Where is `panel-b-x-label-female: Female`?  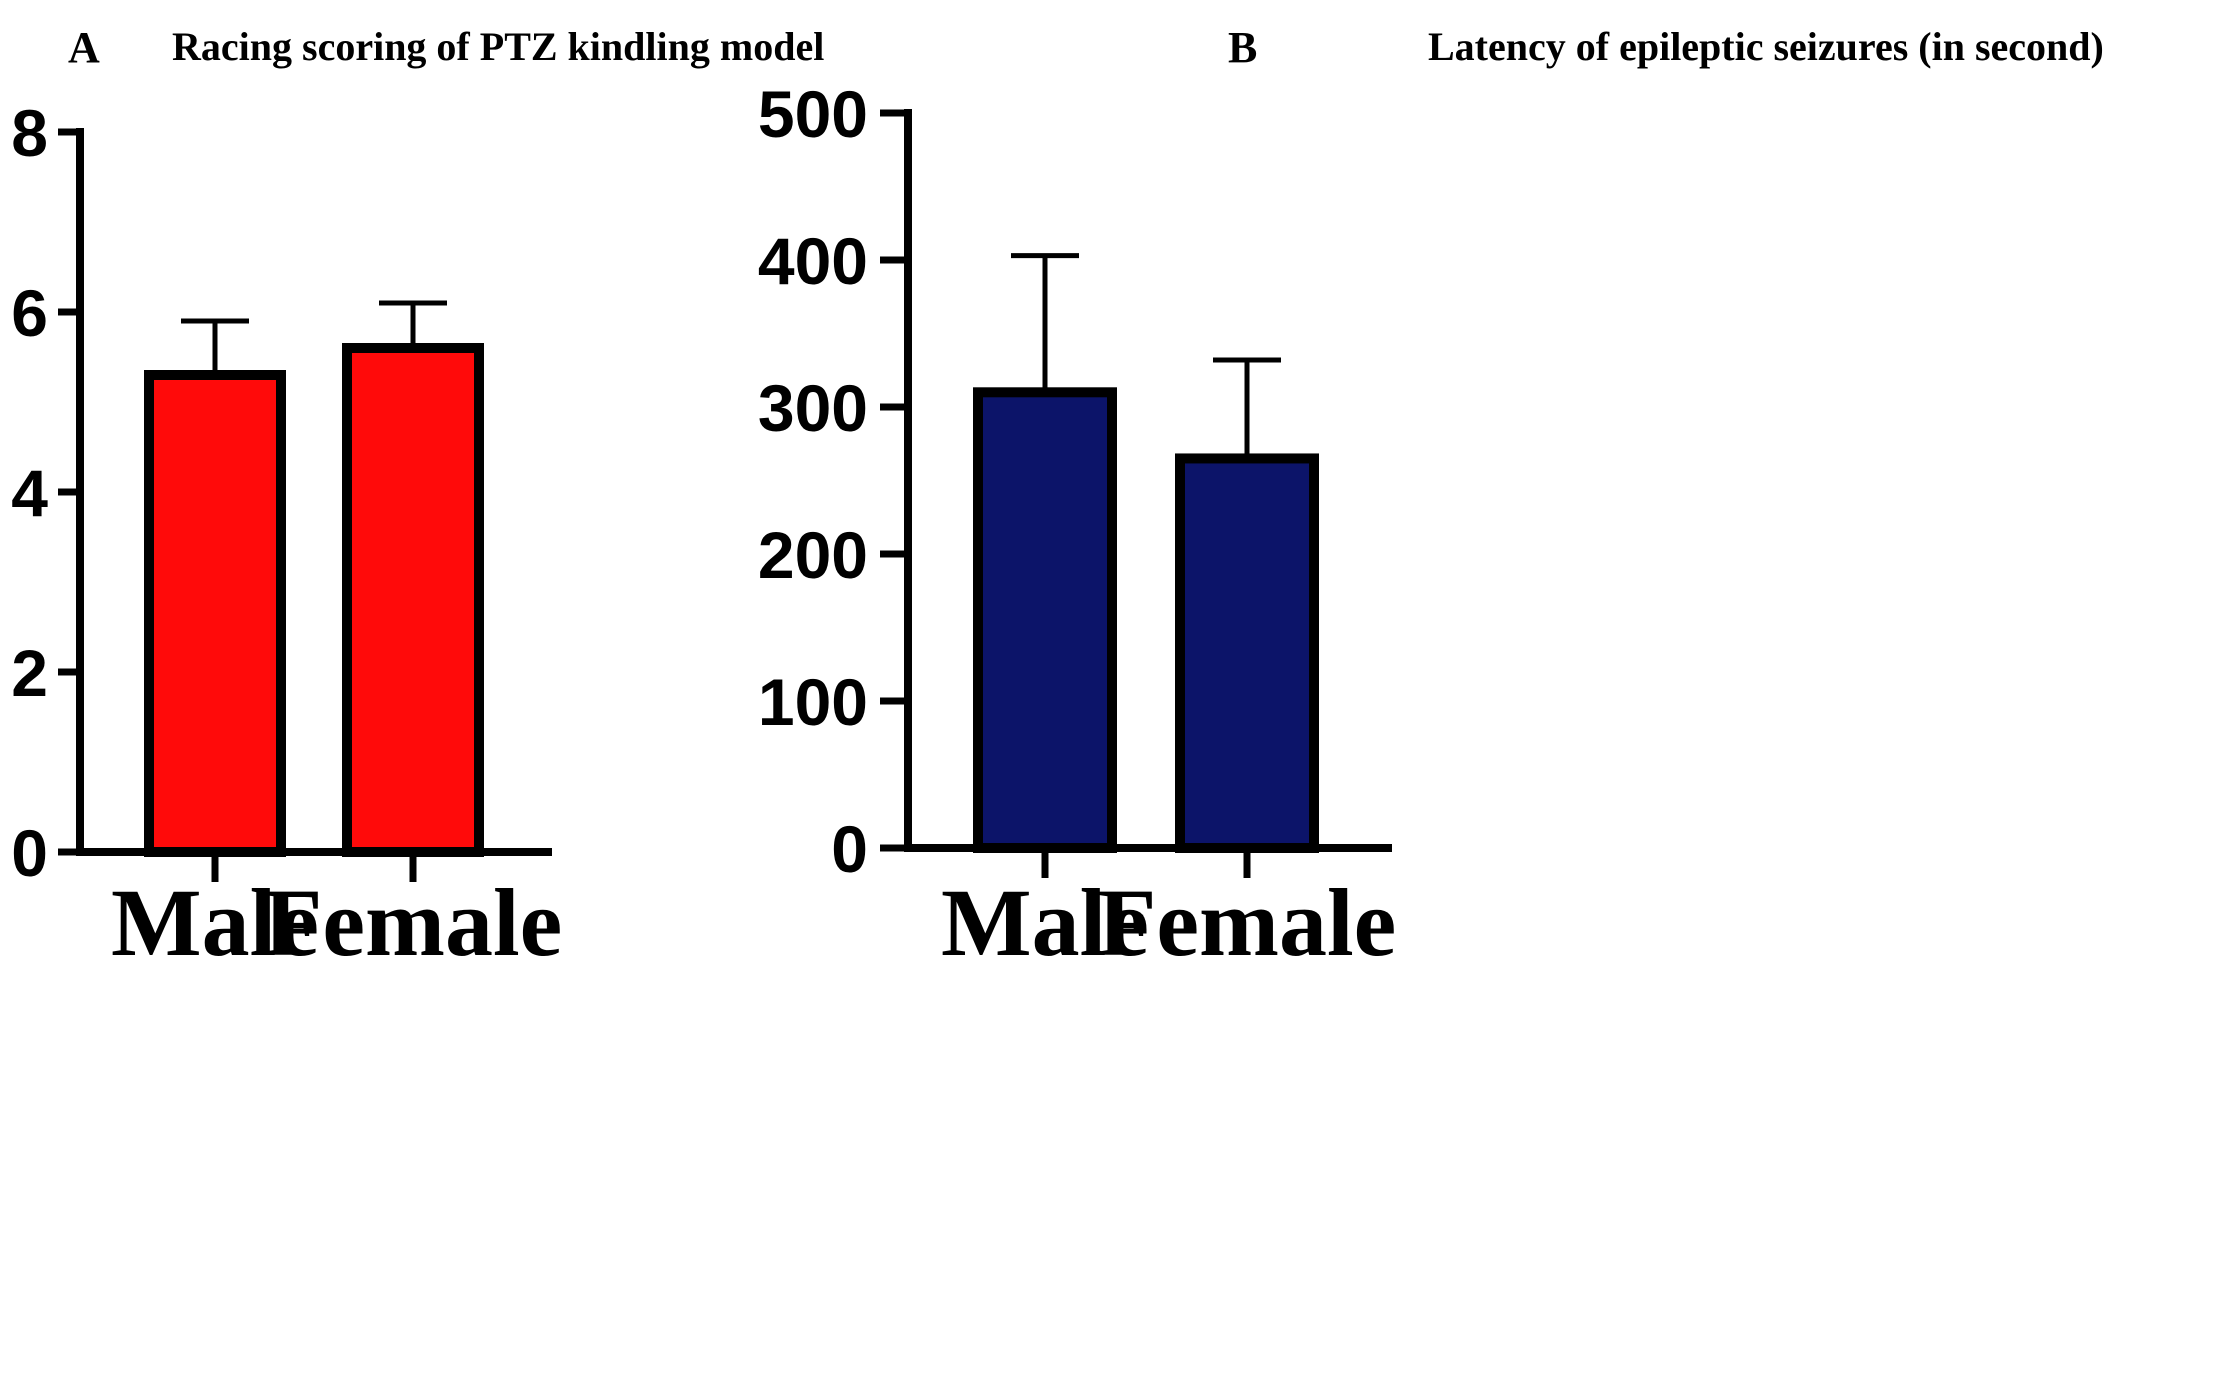
panel-b-x-label-female: Female is located at coordinates (1247, 922).